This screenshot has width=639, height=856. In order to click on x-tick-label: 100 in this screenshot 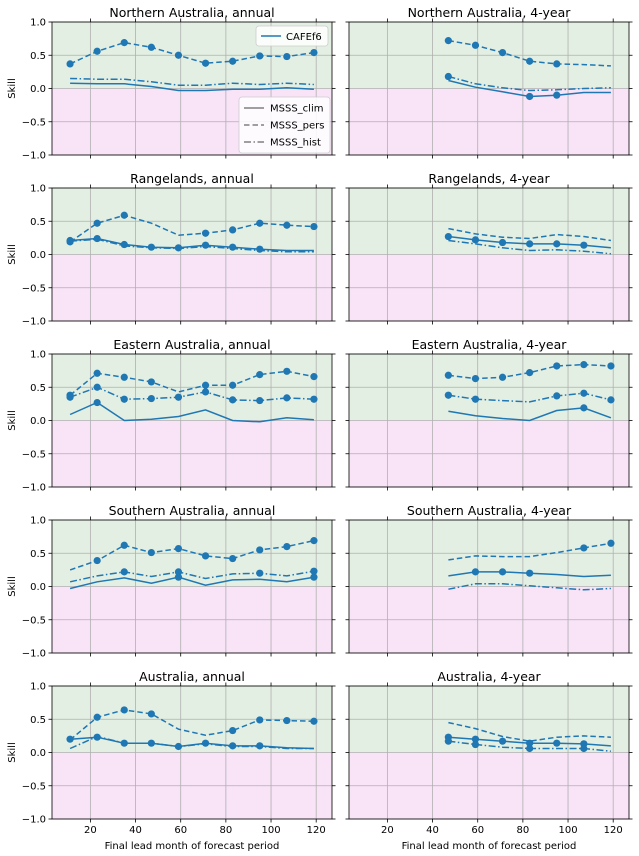, I will do `click(270, 830)`.